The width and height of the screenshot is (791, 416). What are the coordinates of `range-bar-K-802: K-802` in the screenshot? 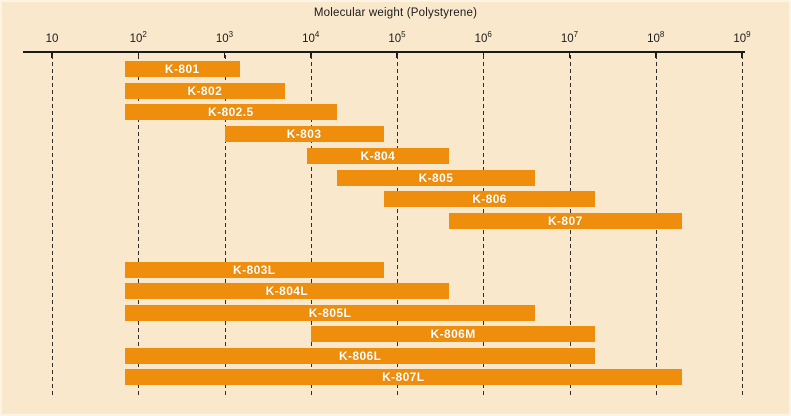 It's located at (204, 90).